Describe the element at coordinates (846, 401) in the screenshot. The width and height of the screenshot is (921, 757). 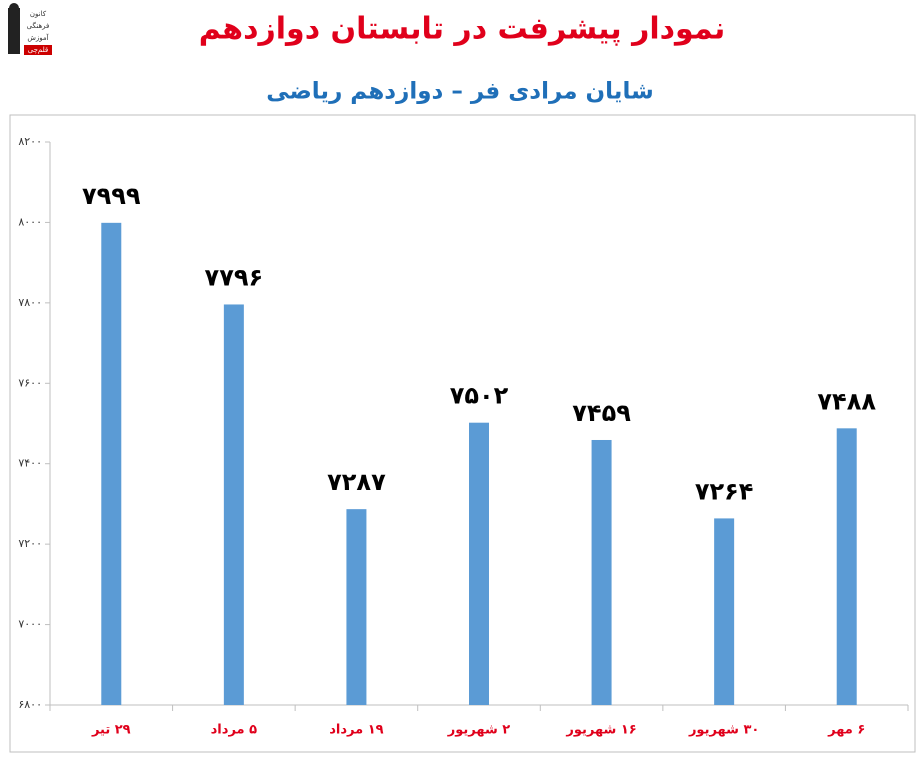
I see `value-label: ۷۴۸۸` at that location.